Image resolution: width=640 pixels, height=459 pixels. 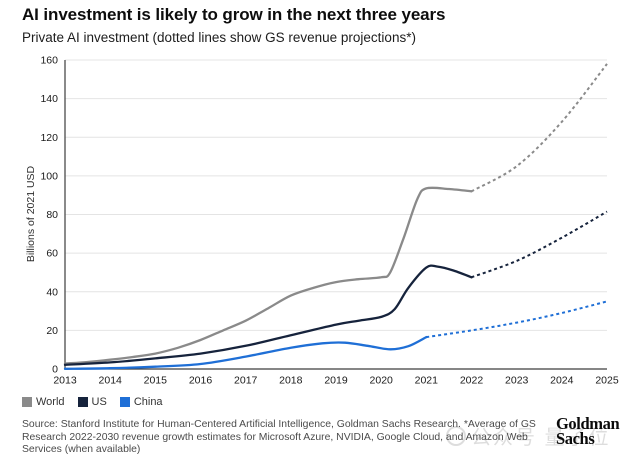 I want to click on series-line-us-projection, so click(x=539, y=244).